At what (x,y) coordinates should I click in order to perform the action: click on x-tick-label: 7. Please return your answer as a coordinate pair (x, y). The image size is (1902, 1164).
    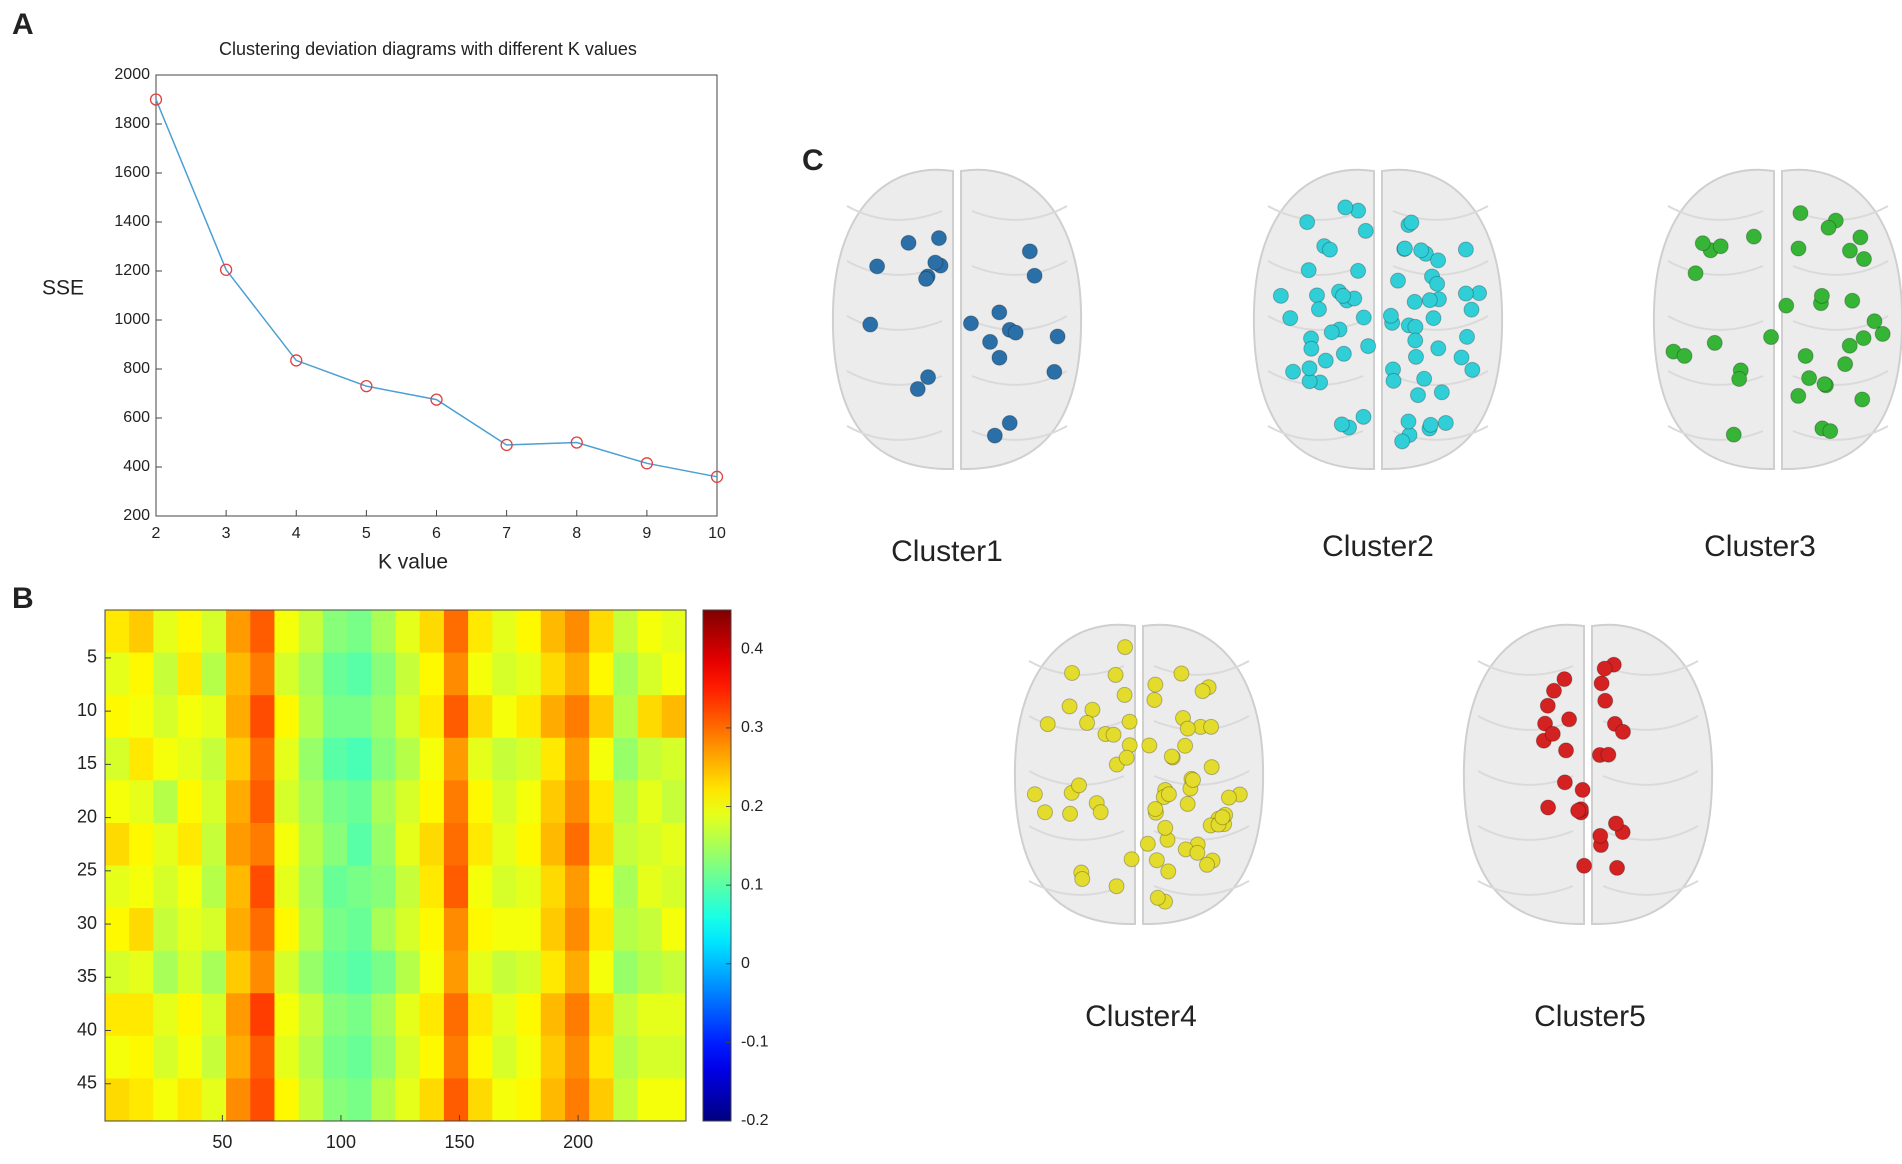
    Looking at the image, I should click on (506, 533).